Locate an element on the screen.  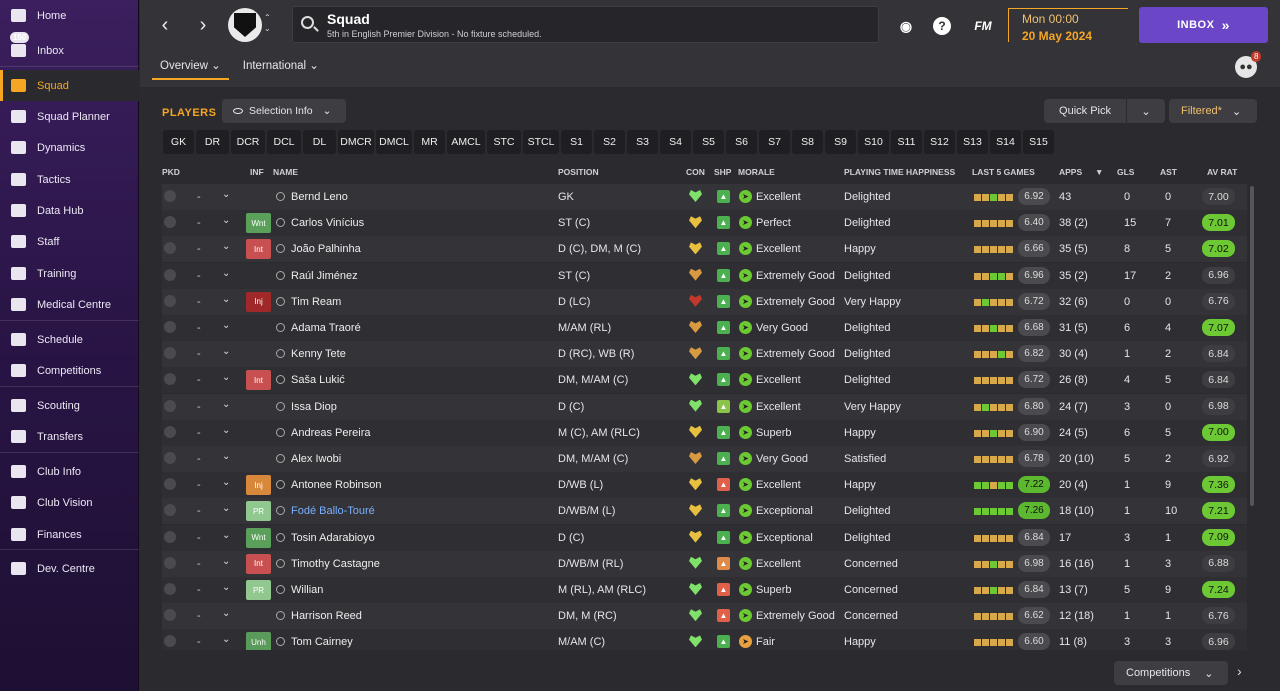
player-name: Tim Ream is located at coordinates (316, 301).